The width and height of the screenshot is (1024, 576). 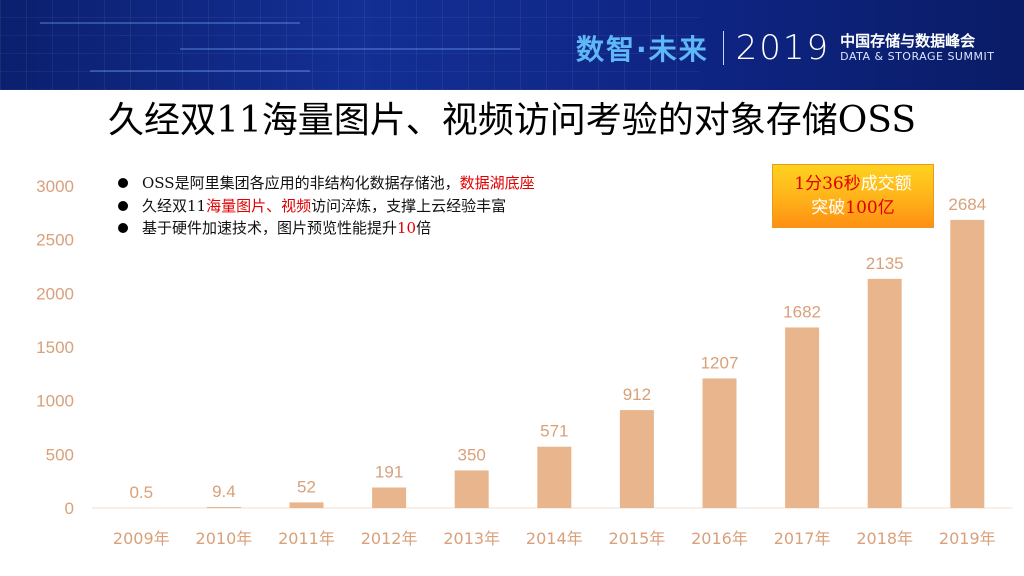 What do you see at coordinates (908, 41) in the screenshot?
I see `summit-name-cn: 中国存储与数据峰会` at bounding box center [908, 41].